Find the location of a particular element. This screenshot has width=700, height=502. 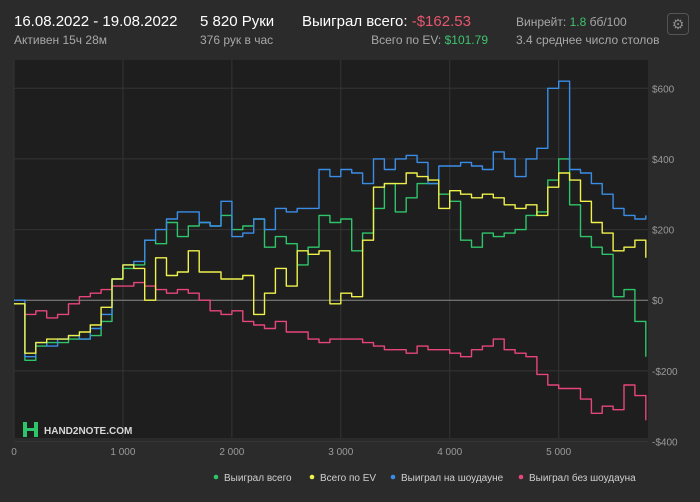

y-tick-label: $0 is located at coordinates (658, 301).